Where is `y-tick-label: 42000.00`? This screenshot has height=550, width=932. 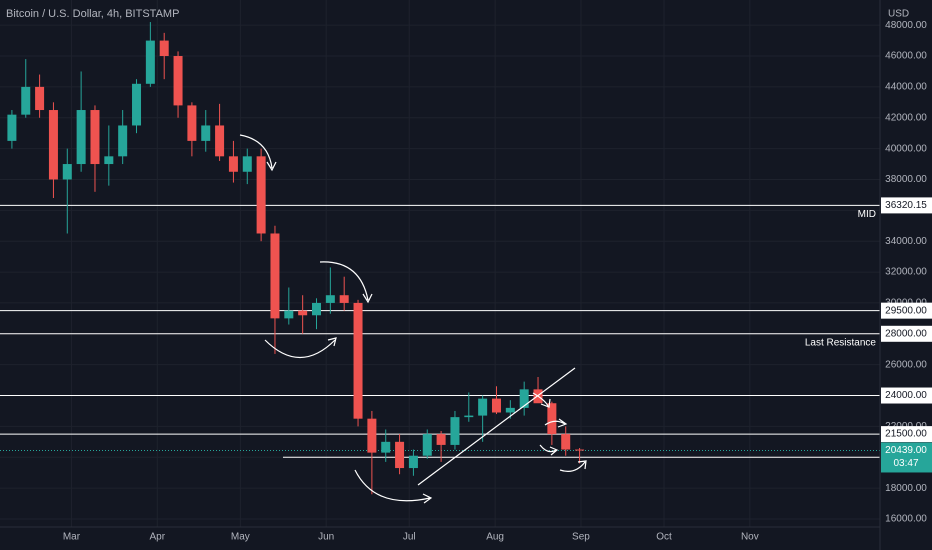 y-tick-label: 42000.00 is located at coordinates (906, 117).